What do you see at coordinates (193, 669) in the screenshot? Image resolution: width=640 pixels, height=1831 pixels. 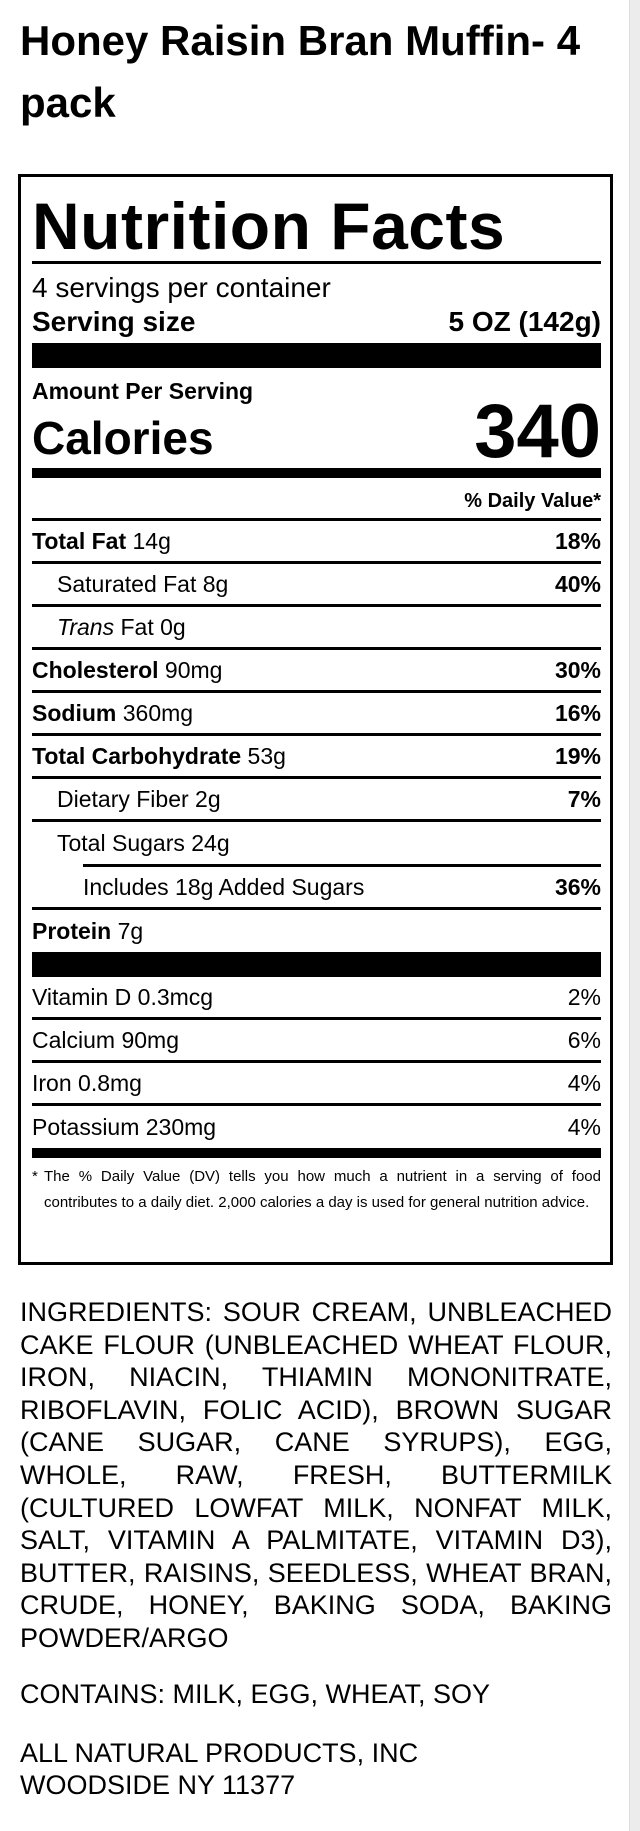 I see `nutrient-amount: 90mg` at bounding box center [193, 669].